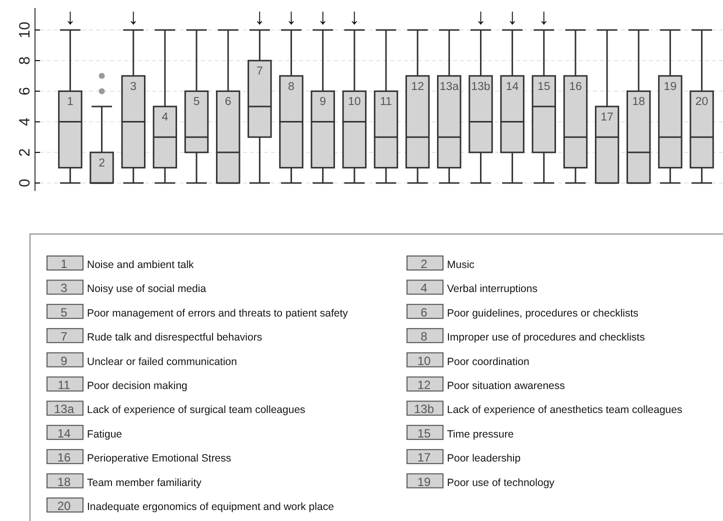 The width and height of the screenshot is (723, 521). I want to click on number-swatch: 20, so click(65, 505).